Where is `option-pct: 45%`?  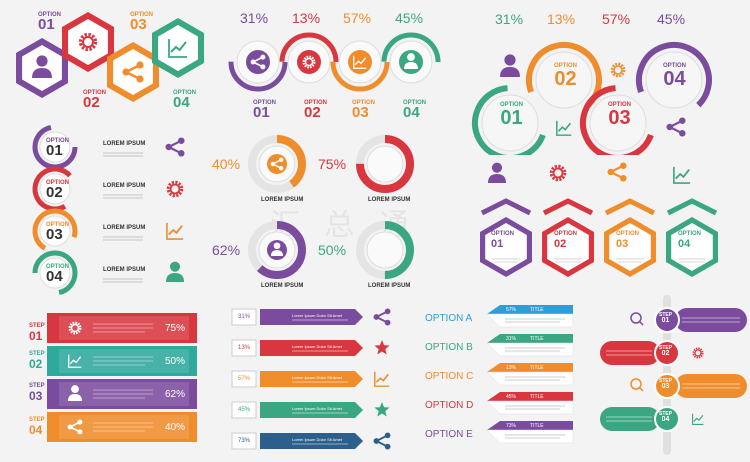
option-pct: 45% is located at coordinates (511, 397).